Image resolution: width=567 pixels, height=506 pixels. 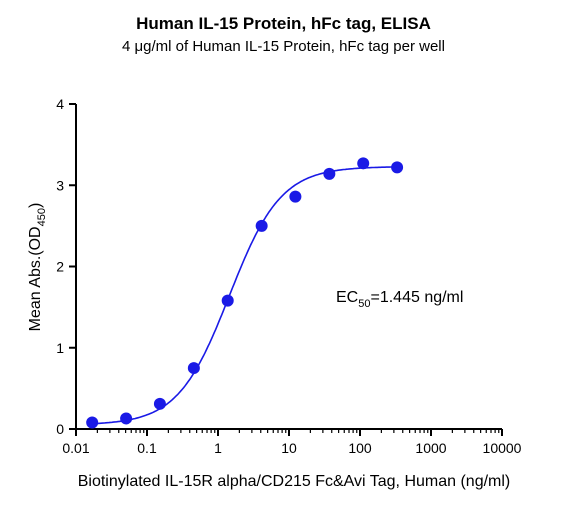 I want to click on x-tick-label: 0.01, so click(x=75, y=448).